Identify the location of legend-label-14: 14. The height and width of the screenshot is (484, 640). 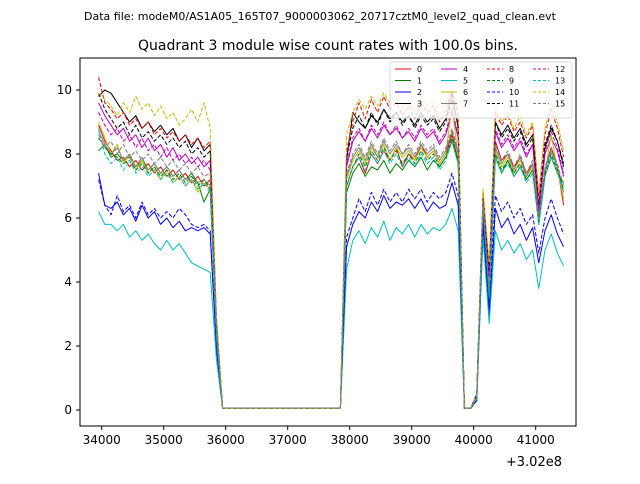
(560, 92).